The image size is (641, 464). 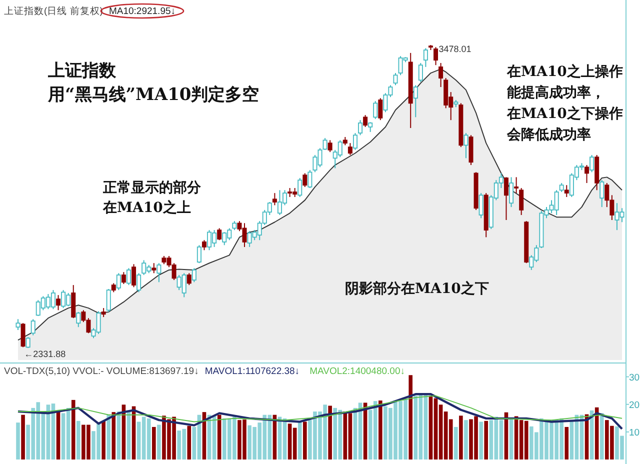 I want to click on y-tick-label: 20, so click(x=634, y=405).